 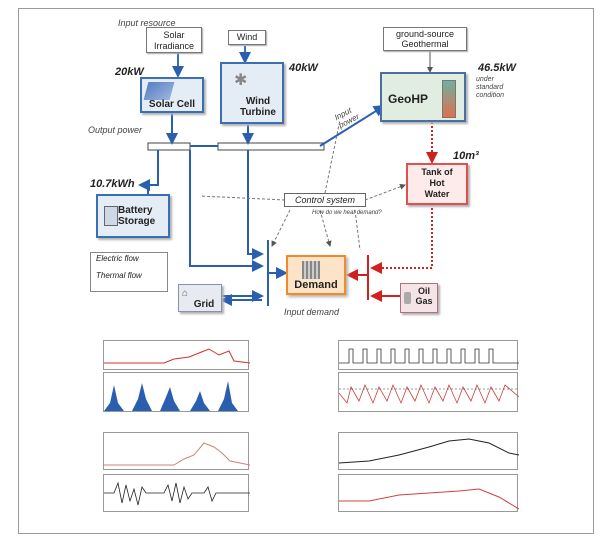 What do you see at coordinates (316, 285) in the screenshot?
I see `demand-label: Demand` at bounding box center [316, 285].